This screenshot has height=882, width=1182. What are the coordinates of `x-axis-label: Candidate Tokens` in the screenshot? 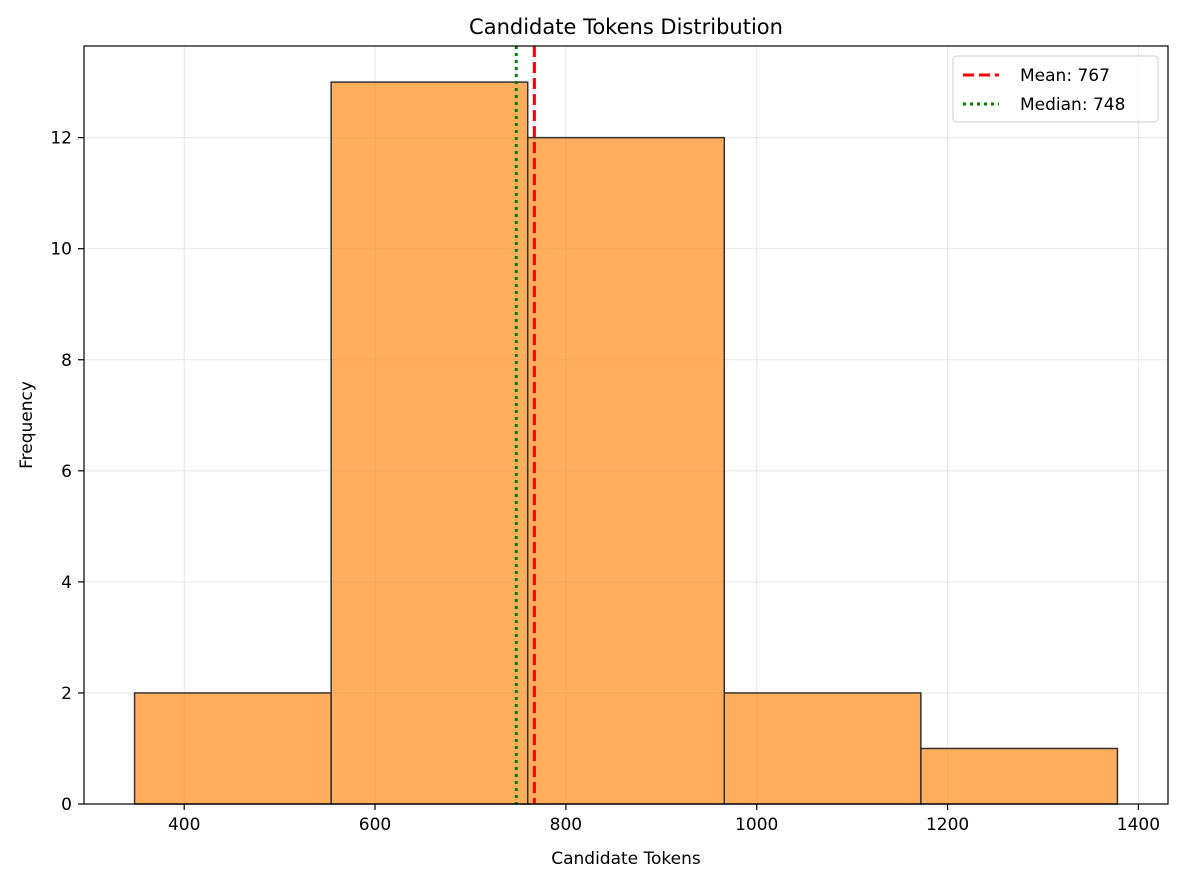 It's located at (626, 859).